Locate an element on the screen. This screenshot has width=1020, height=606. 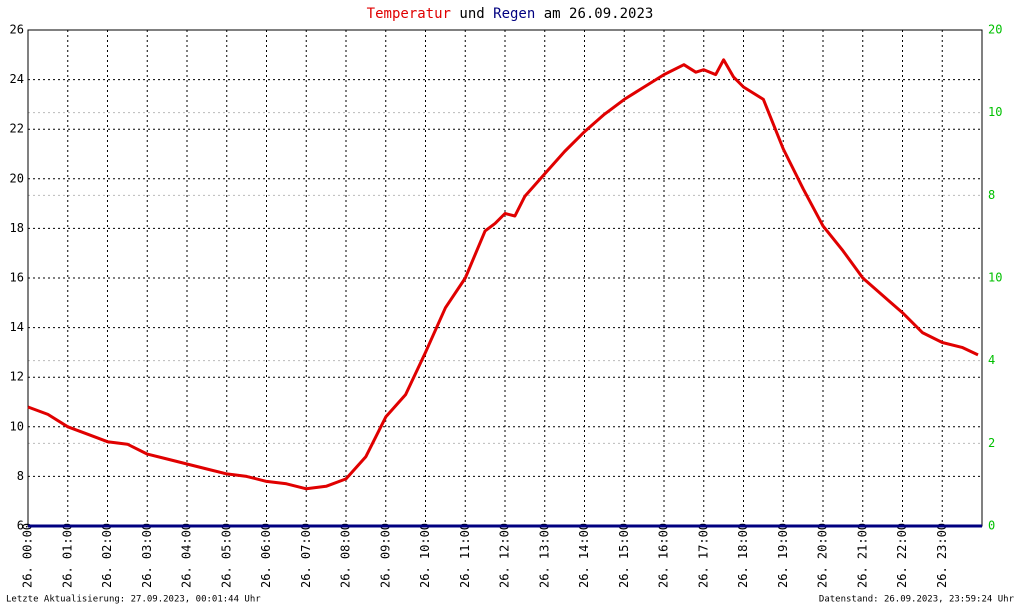
x-tick-label: 26. 03:00 is located at coordinates (147, 555).